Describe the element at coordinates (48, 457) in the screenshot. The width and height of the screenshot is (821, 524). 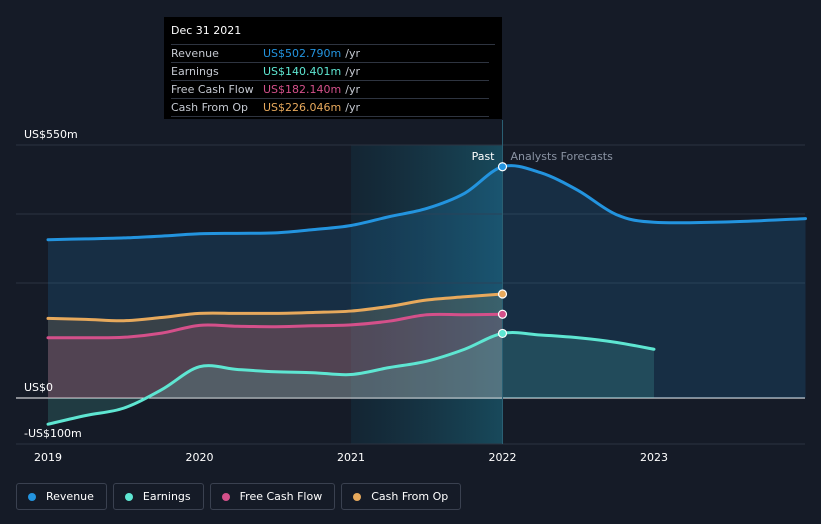
I see `x-tick-label: 2019` at that location.